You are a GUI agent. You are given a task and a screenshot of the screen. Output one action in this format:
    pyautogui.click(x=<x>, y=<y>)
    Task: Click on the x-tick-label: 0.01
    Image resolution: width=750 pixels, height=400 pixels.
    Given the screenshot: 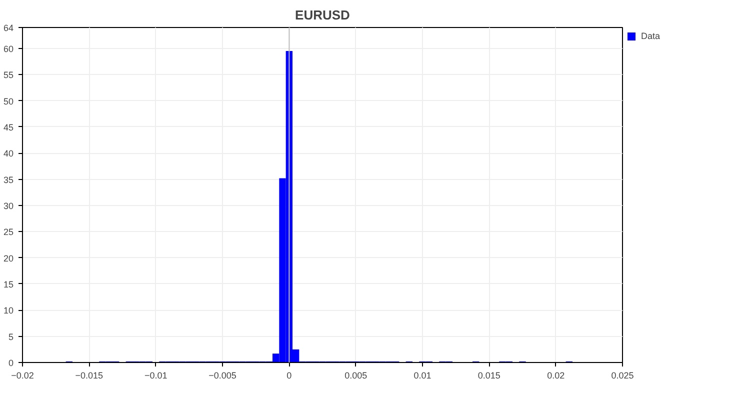 What is the action you would take?
    pyautogui.click(x=423, y=375)
    